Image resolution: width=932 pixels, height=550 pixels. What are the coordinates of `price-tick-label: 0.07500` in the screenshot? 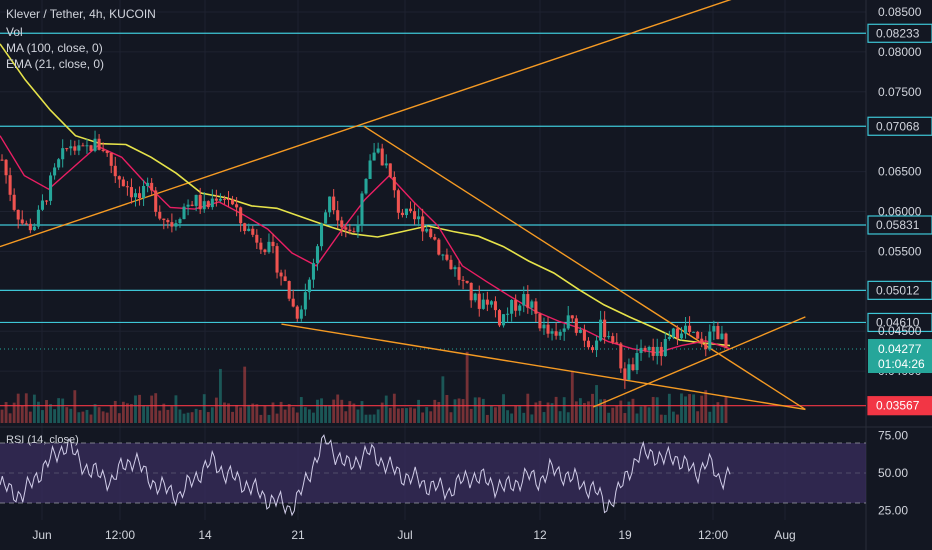 It's located at (900, 92).